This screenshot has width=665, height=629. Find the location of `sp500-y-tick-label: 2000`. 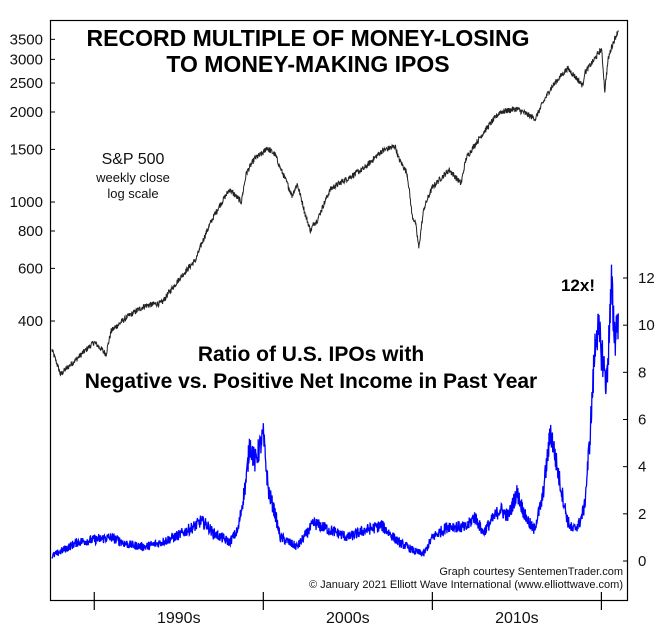

sp500-y-tick-label: 2000 is located at coordinates (26, 112).